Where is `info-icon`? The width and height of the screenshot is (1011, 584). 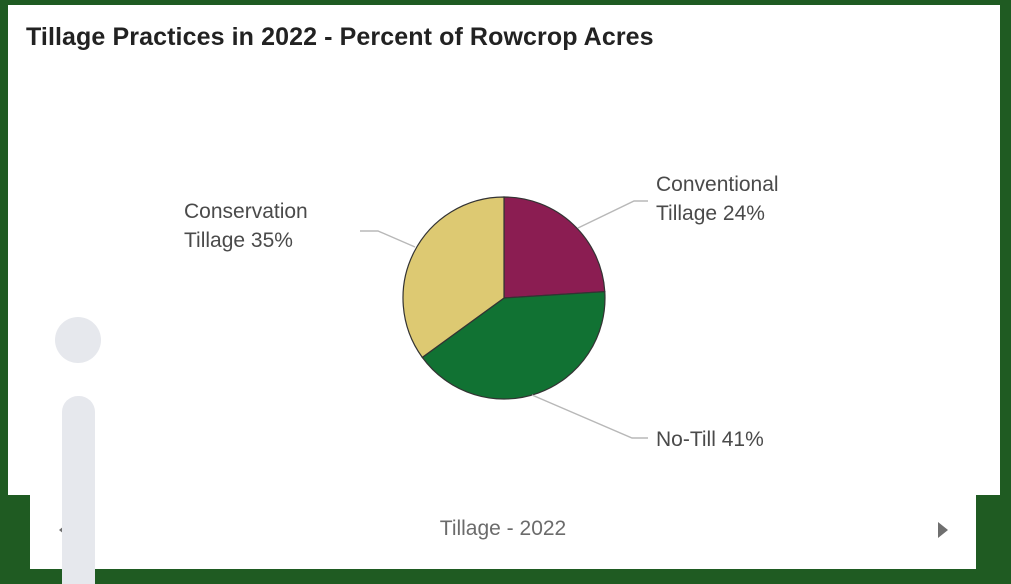 info-icon is located at coordinates (78, 340).